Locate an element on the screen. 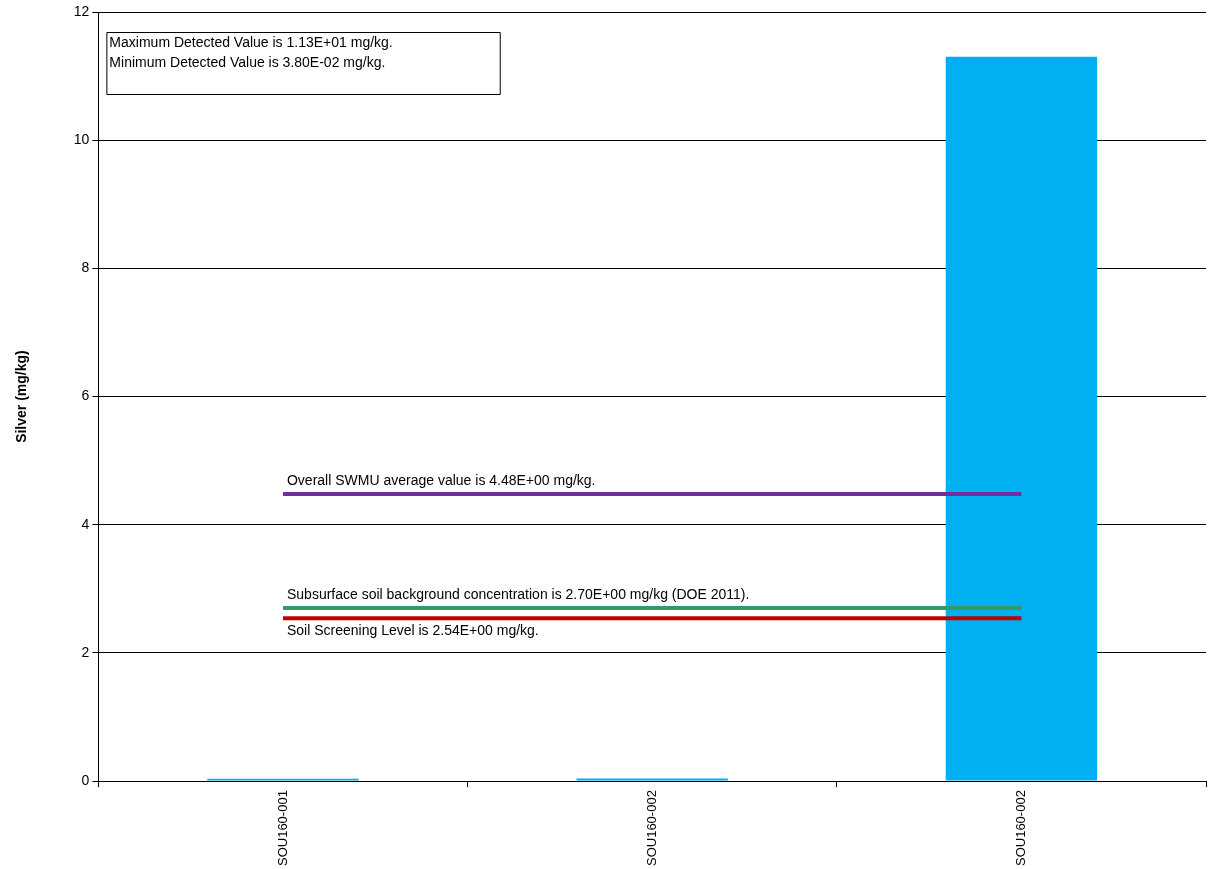 The height and width of the screenshot is (869, 1221). y-tick-label: 8 is located at coordinates (85, 267).